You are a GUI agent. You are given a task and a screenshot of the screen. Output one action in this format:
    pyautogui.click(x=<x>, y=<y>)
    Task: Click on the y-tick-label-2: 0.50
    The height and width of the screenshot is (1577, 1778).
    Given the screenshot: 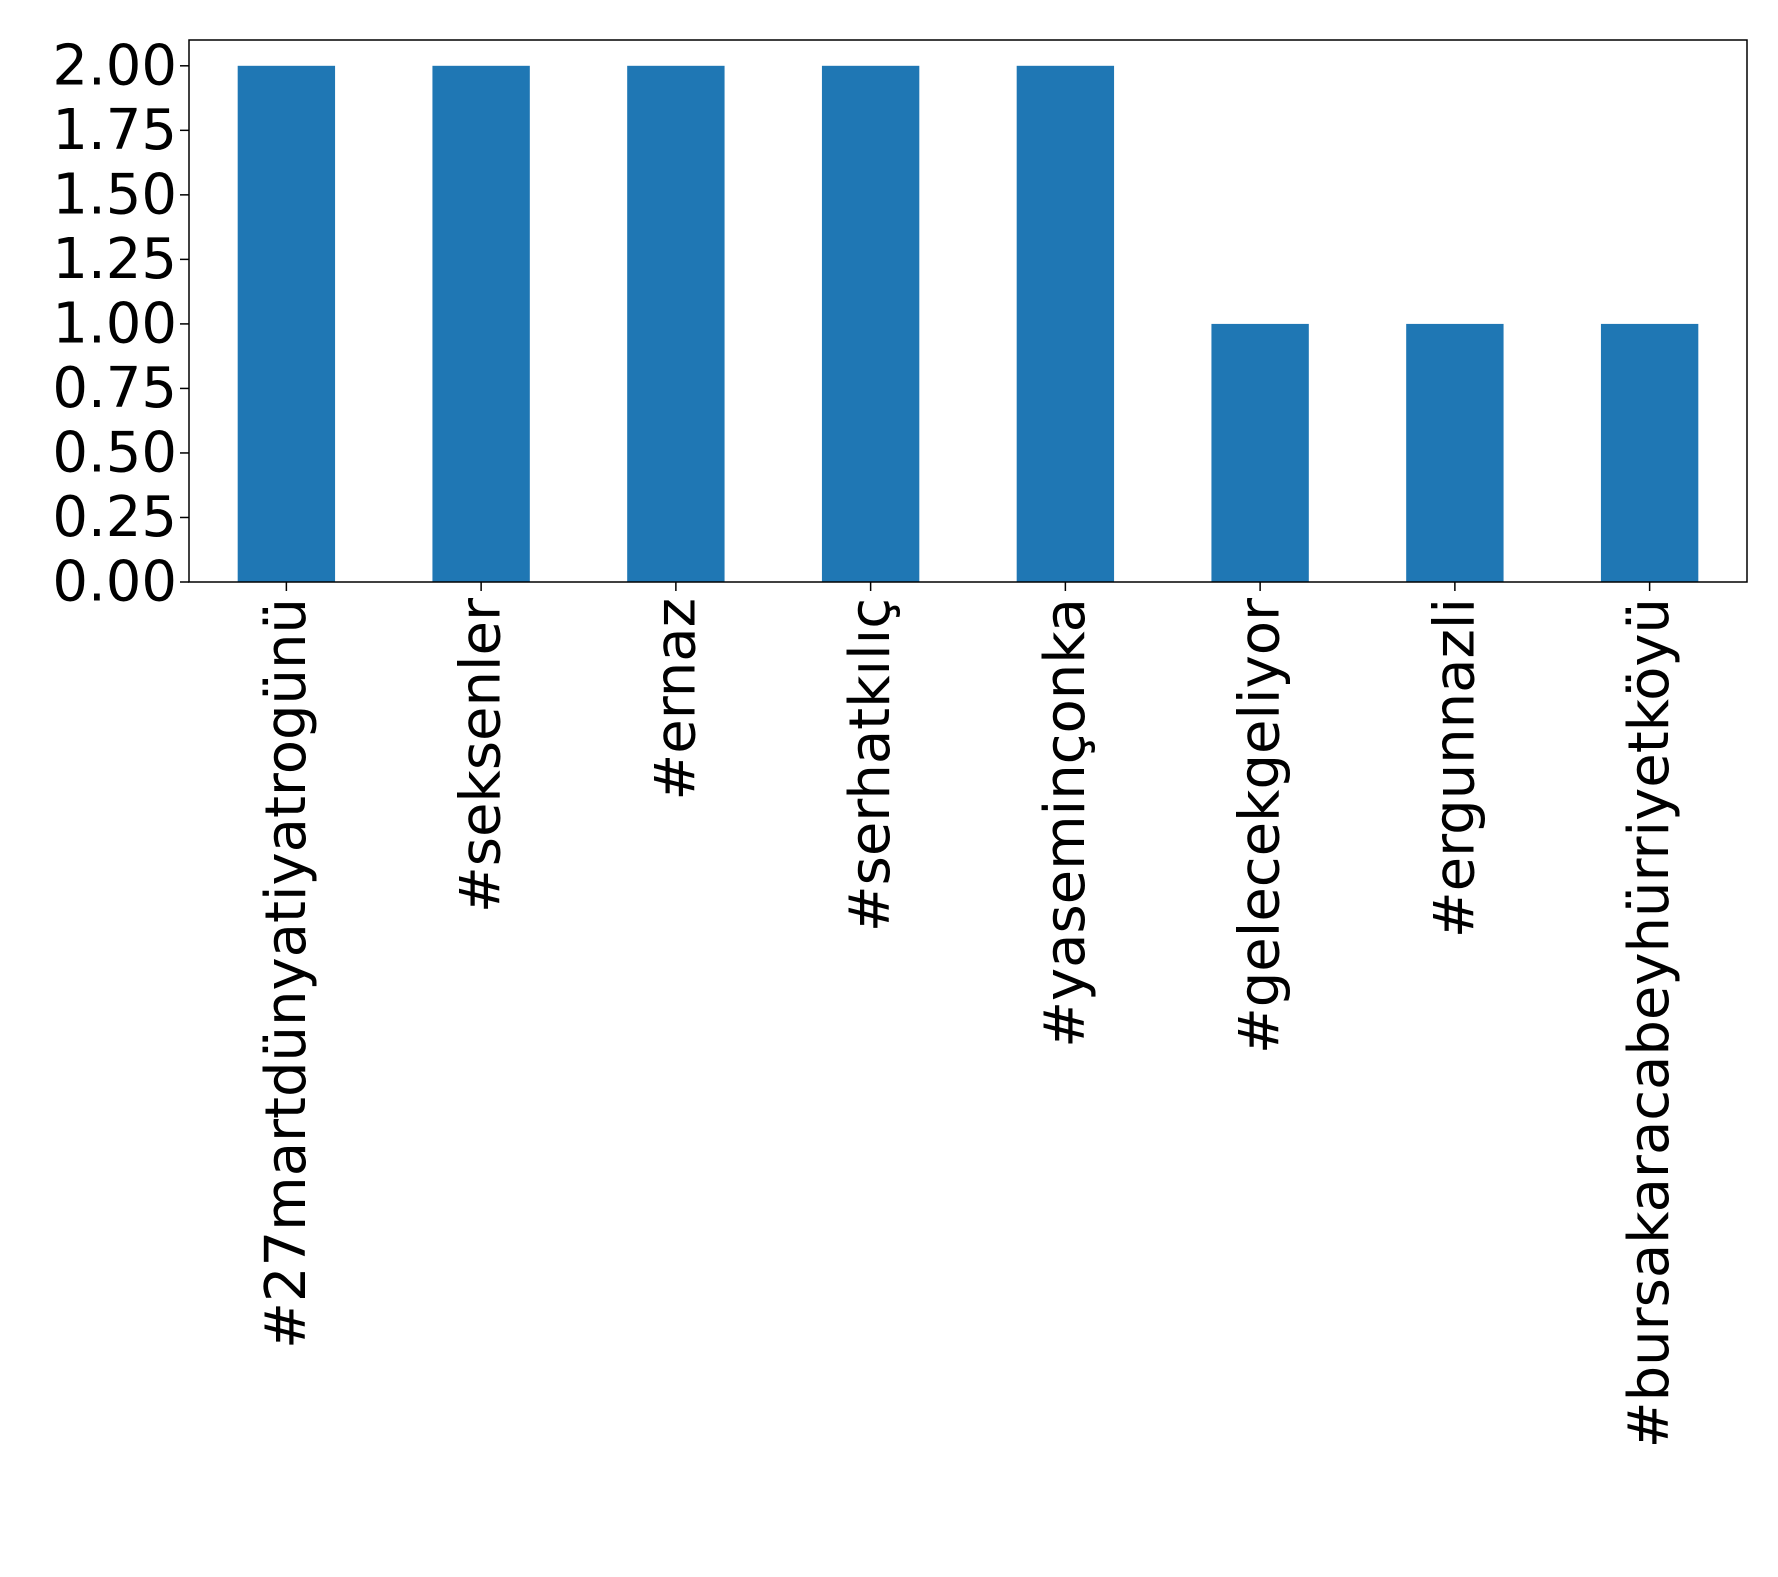 What is the action you would take?
    pyautogui.click(x=114, y=452)
    